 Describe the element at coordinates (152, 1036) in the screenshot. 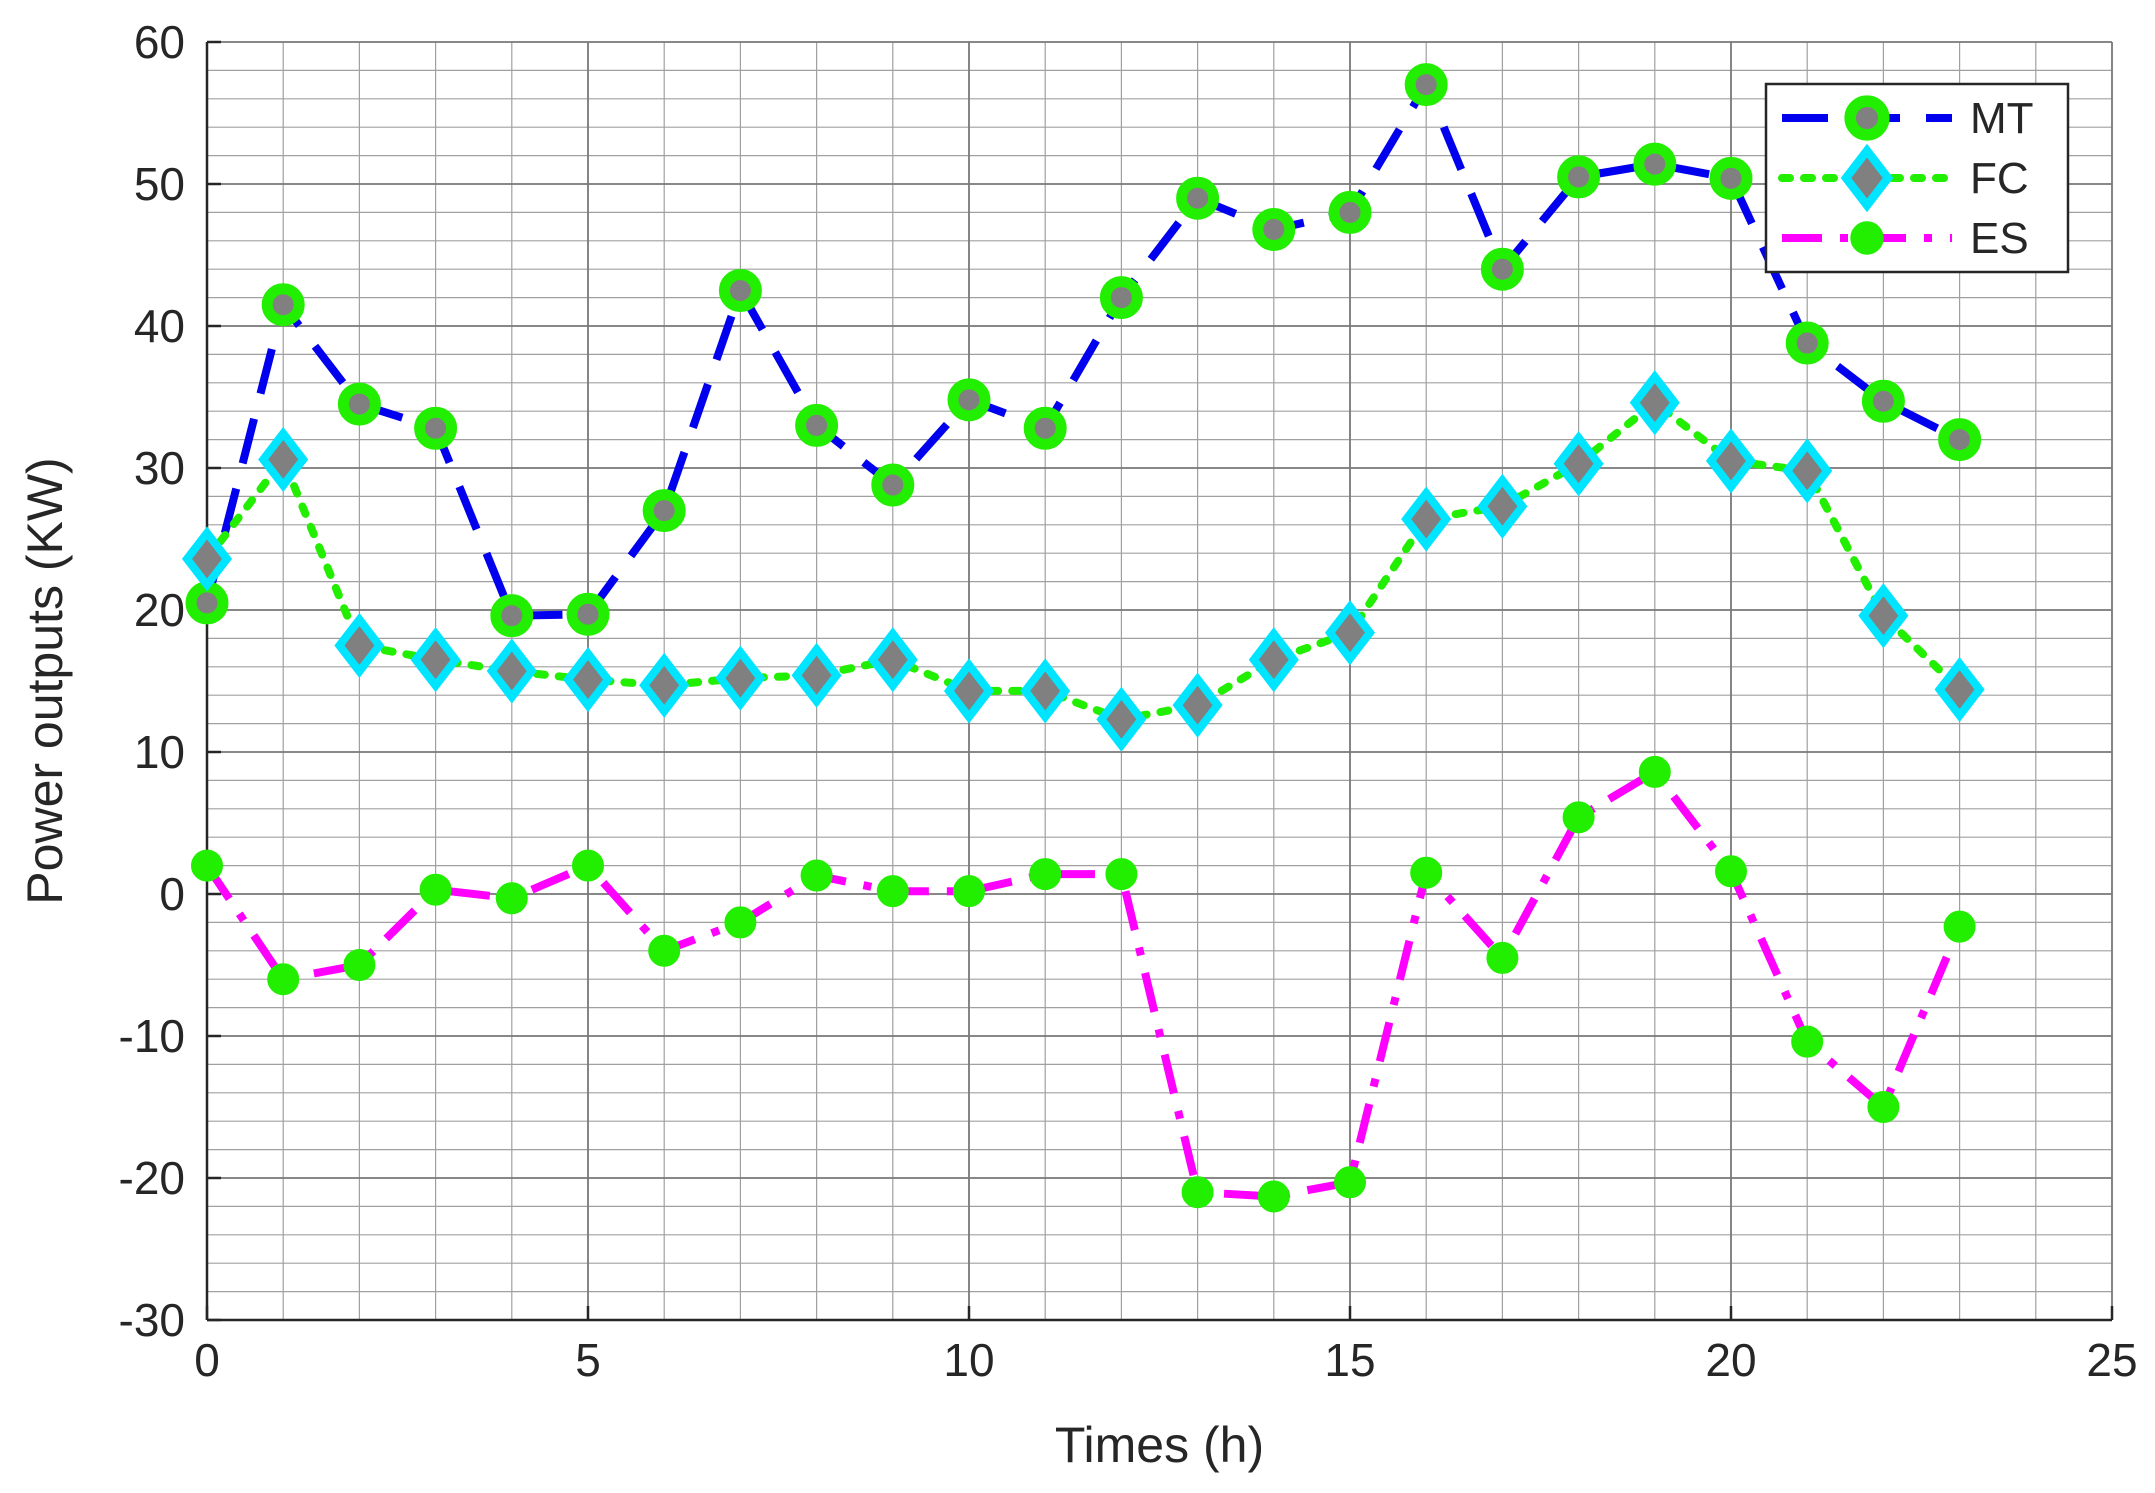

I see `y-tick-label: -10` at that location.